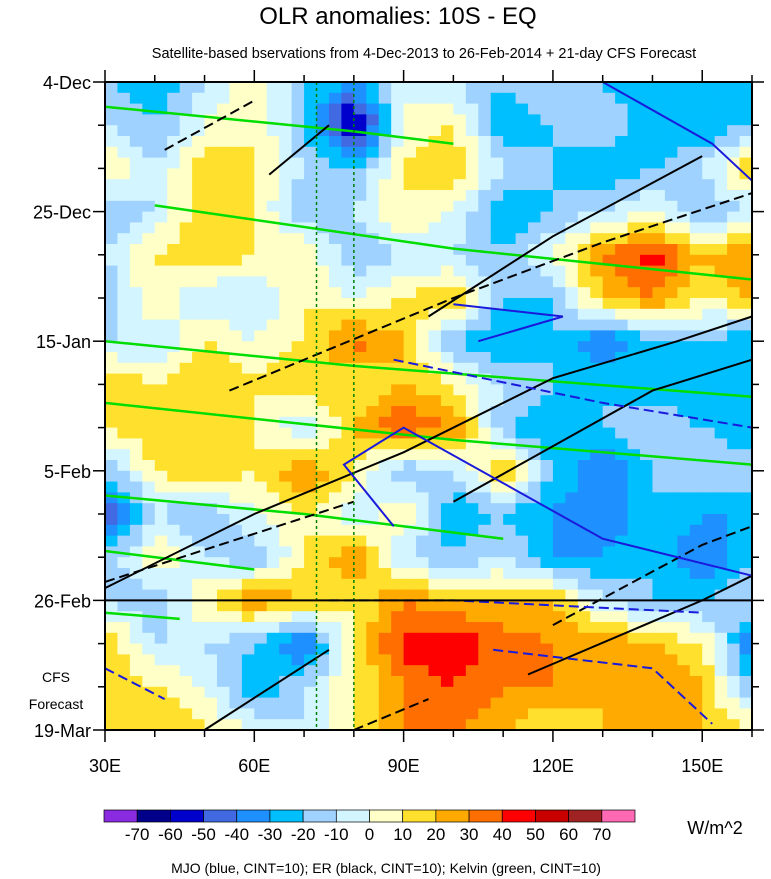 The width and height of the screenshot is (771, 879). Describe the element at coordinates (62, 213) in the screenshot. I see `y-tick-label: 25-Dec` at that location.